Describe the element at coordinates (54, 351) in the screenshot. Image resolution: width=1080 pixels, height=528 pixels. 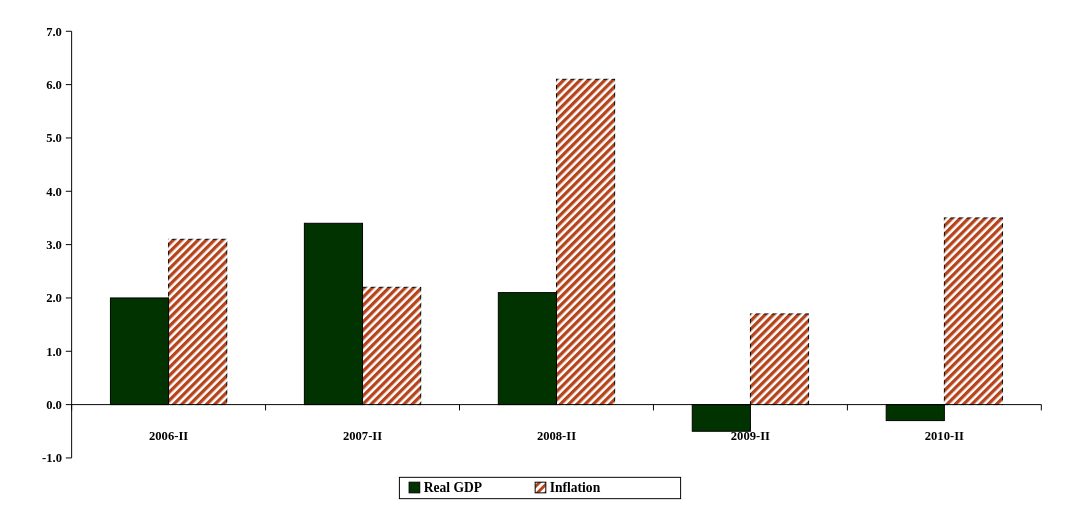
I see `y-tick-label: 1.0` at that location.